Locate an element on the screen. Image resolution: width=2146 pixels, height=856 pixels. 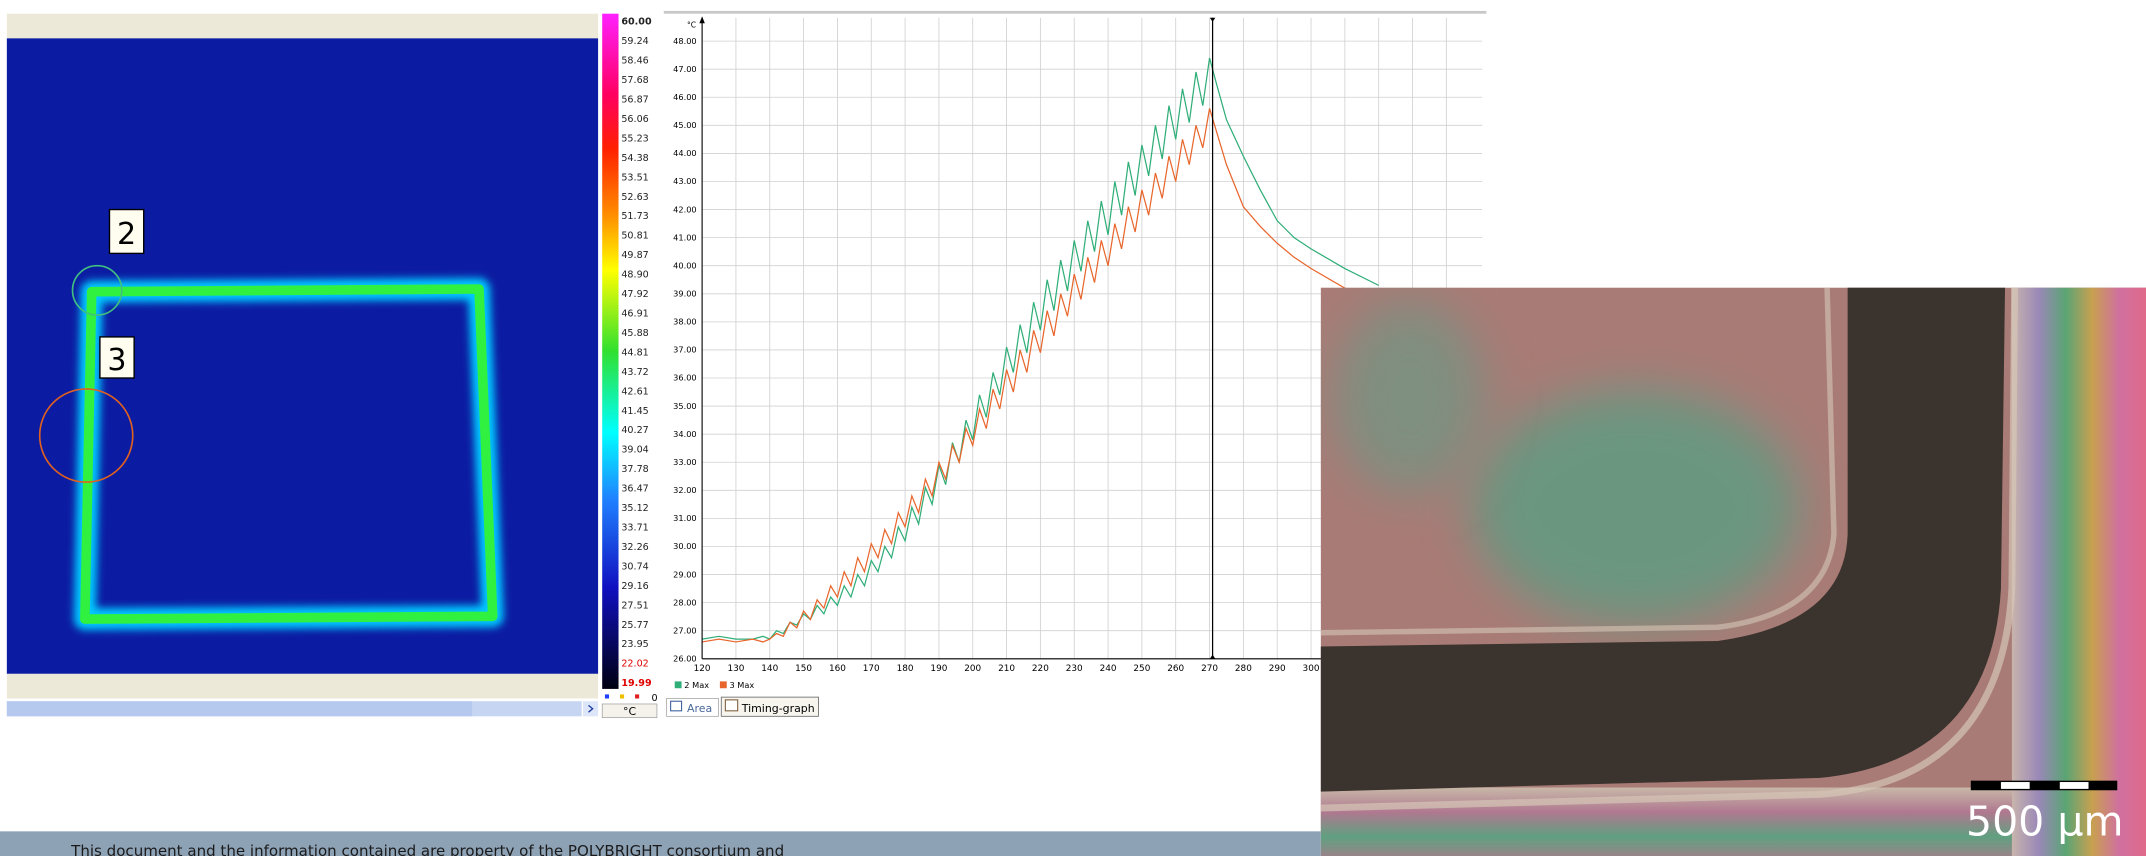
colorbar-label: 35.12 is located at coordinates (634, 508).